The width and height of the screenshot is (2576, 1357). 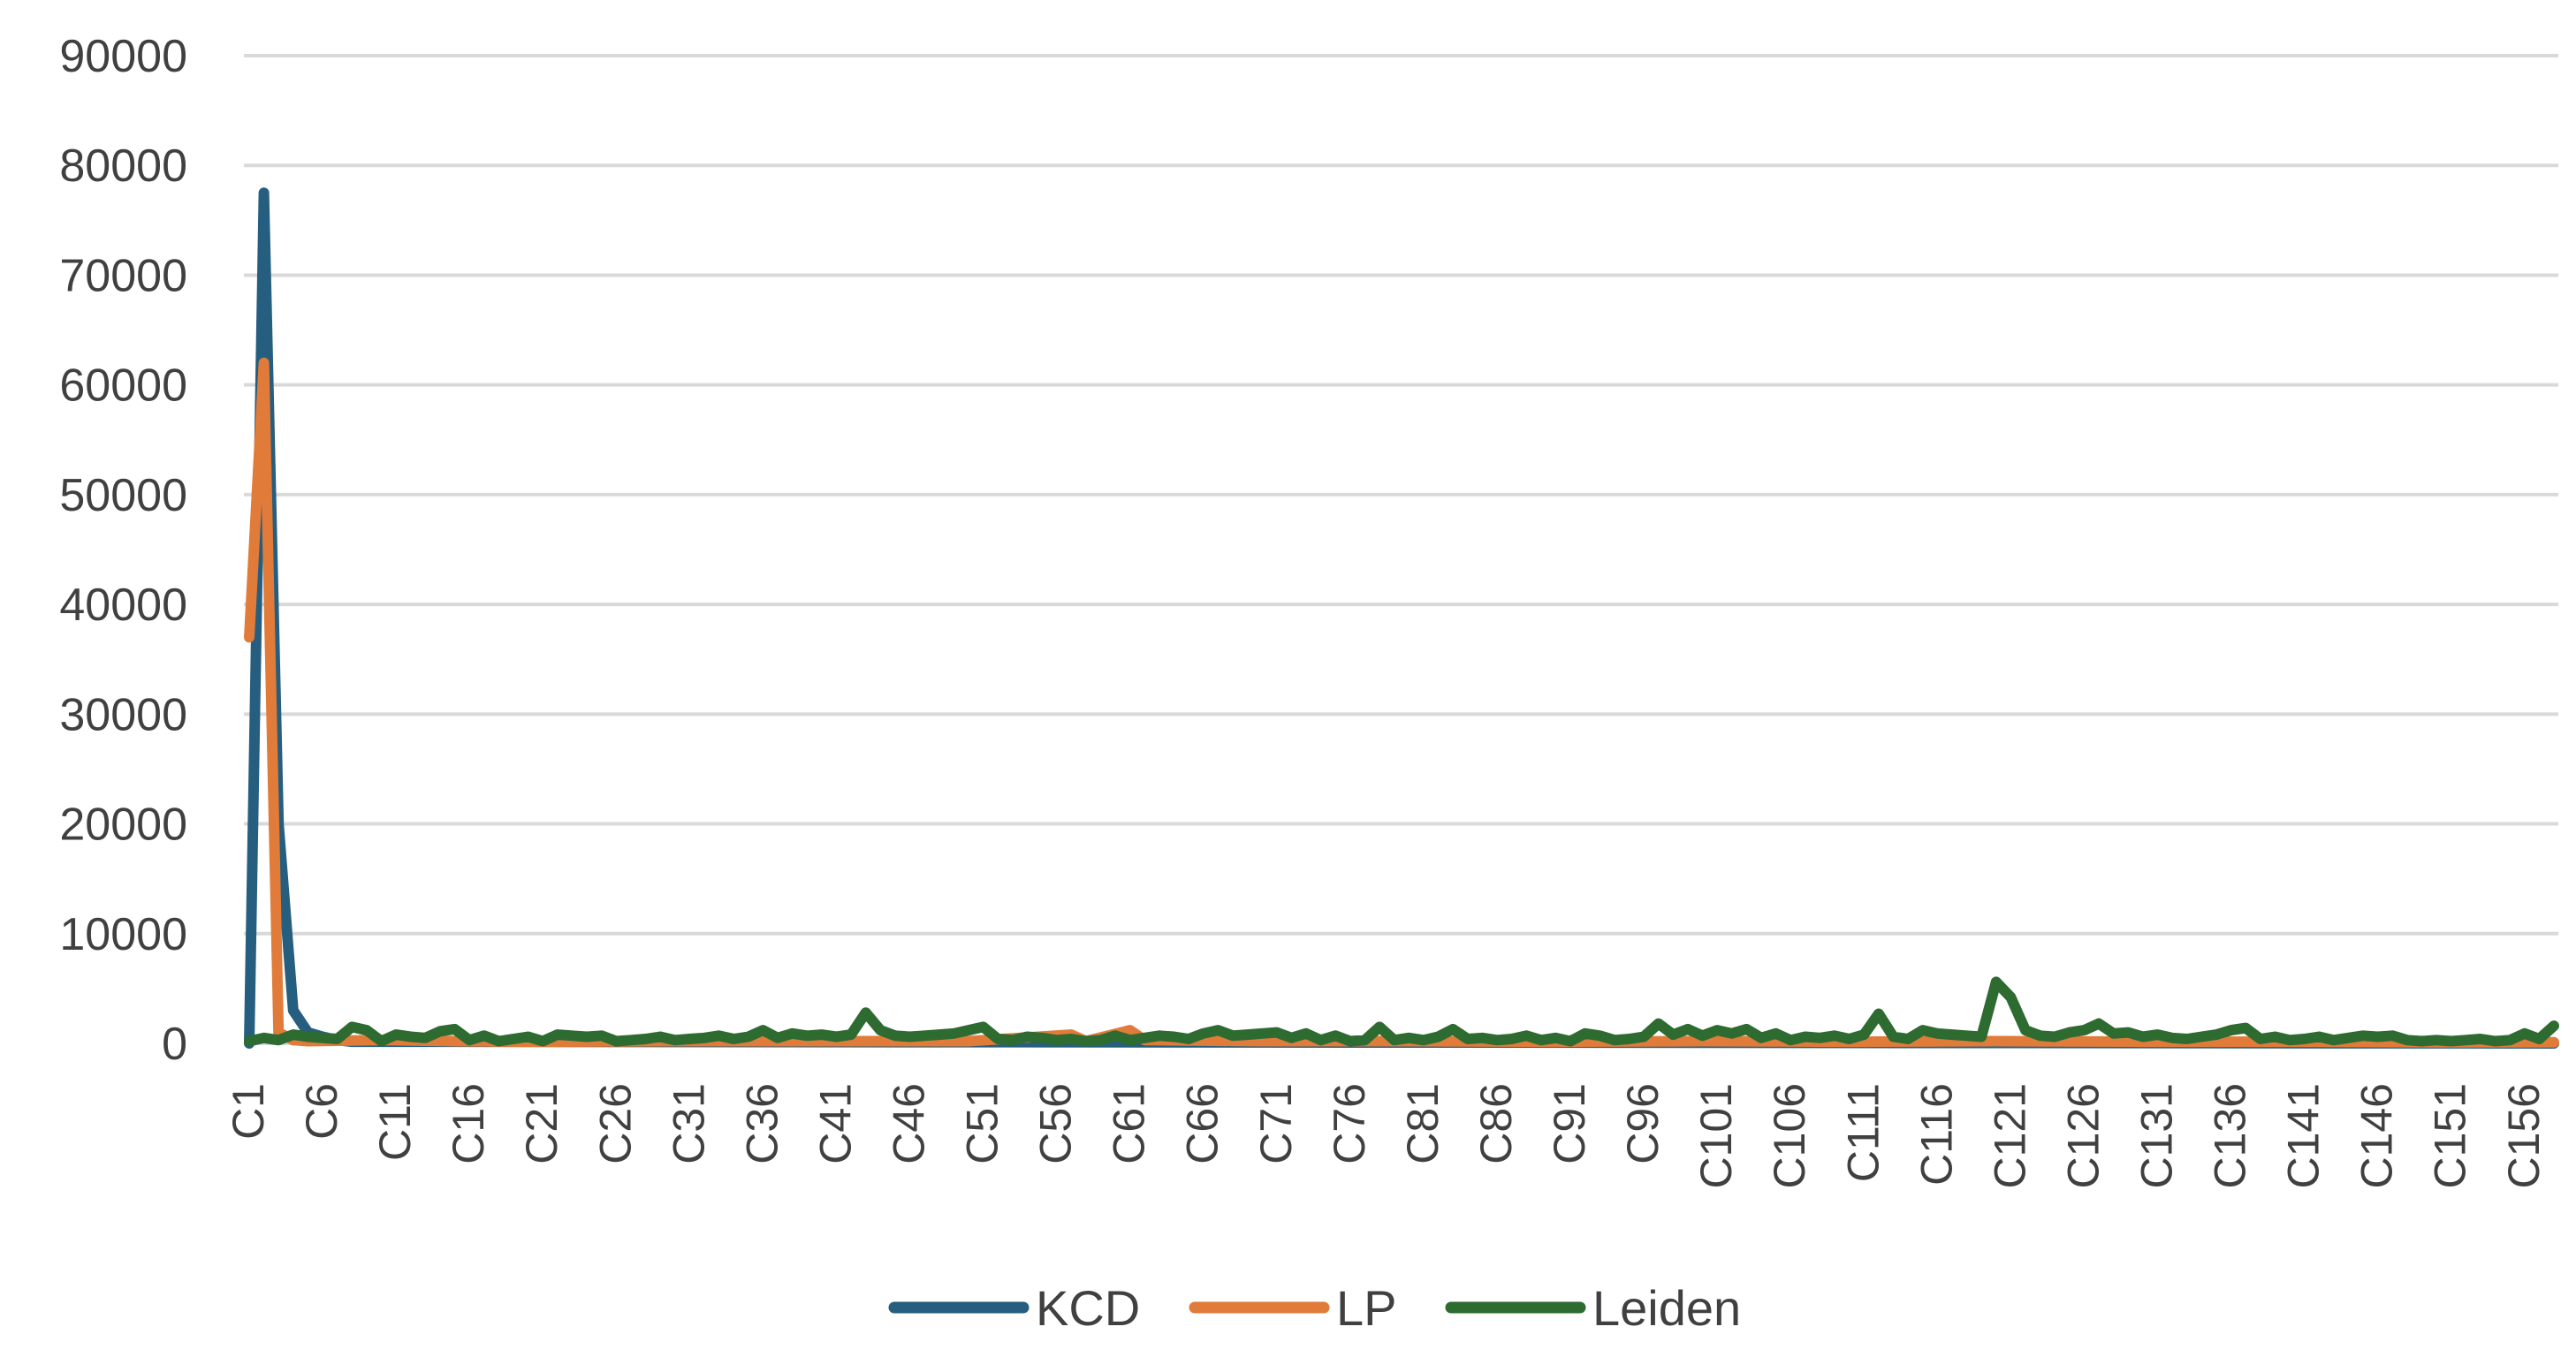 What do you see at coordinates (123, 934) in the screenshot?
I see `y-tick-label: 10000` at bounding box center [123, 934].